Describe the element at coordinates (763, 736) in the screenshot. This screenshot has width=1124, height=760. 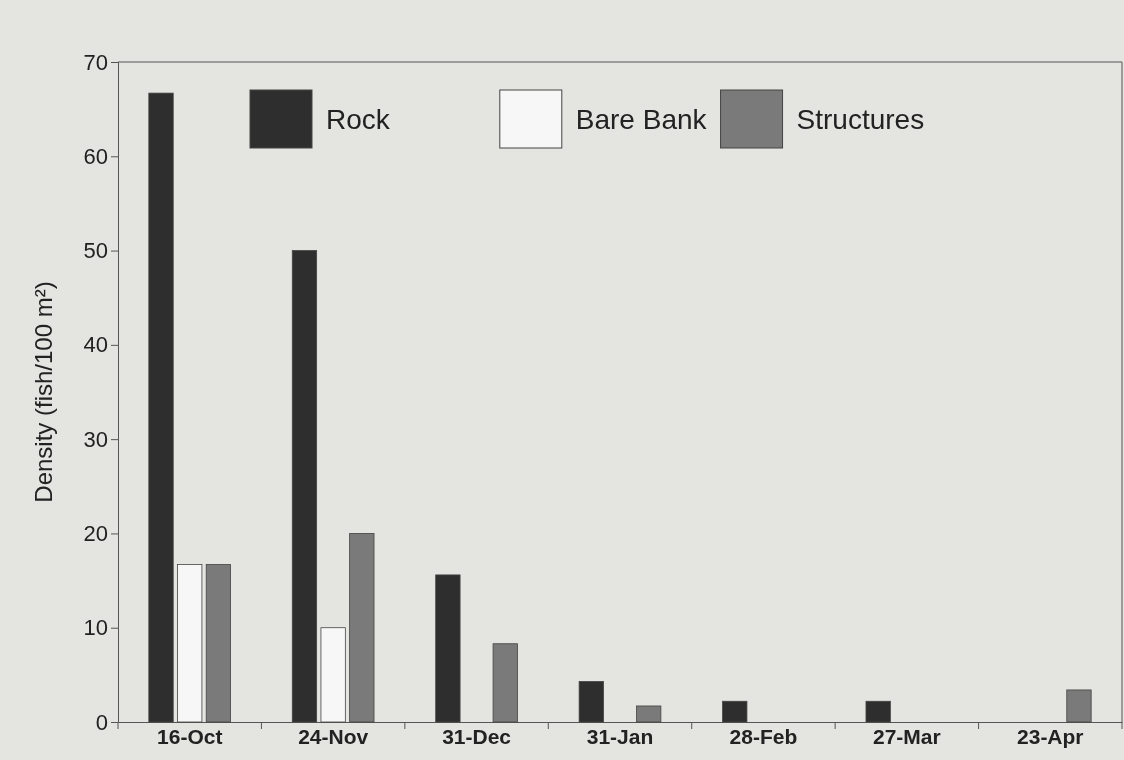
I see `x-tick-label: 28-Feb` at that location.